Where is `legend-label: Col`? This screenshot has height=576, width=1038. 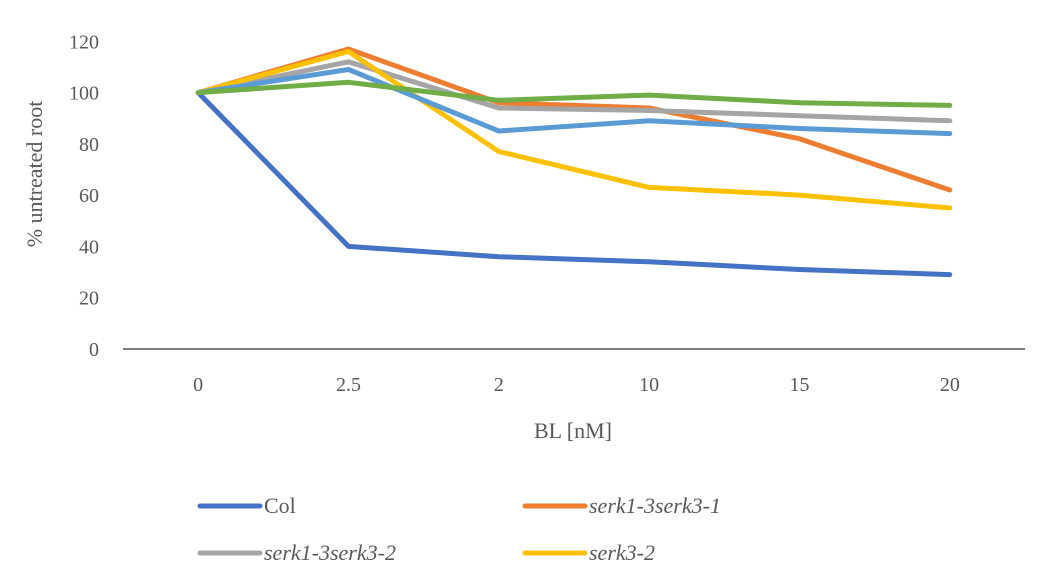 legend-label: Col is located at coordinates (280, 505).